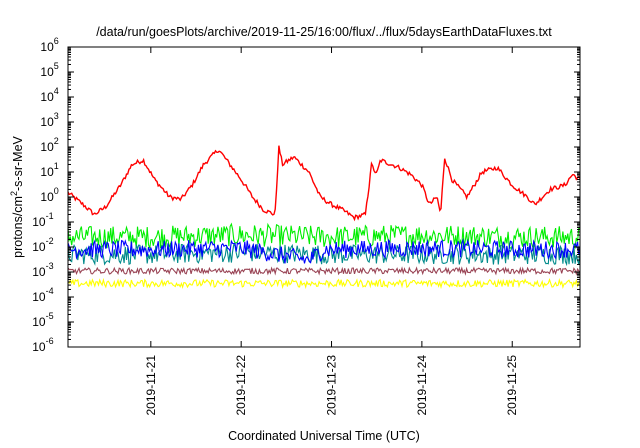 The height and width of the screenshot is (448, 640). What do you see at coordinates (42, 320) in the screenshot?
I see `y-tick-label: 10⁻⁵` at bounding box center [42, 320].